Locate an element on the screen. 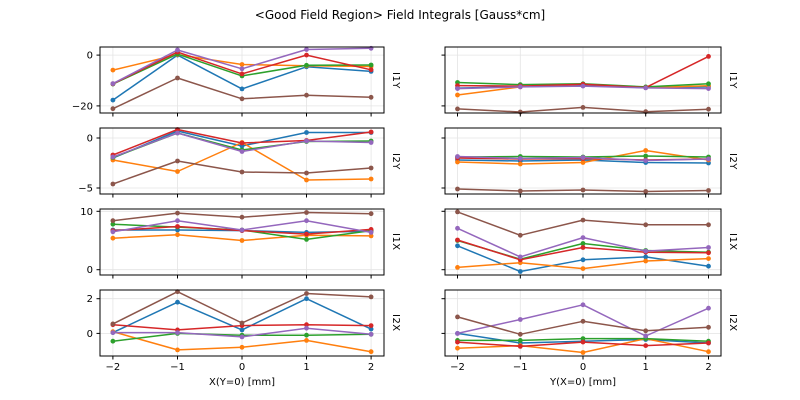  chart-canvas: −20 0 is located at coordinates (228, 81).